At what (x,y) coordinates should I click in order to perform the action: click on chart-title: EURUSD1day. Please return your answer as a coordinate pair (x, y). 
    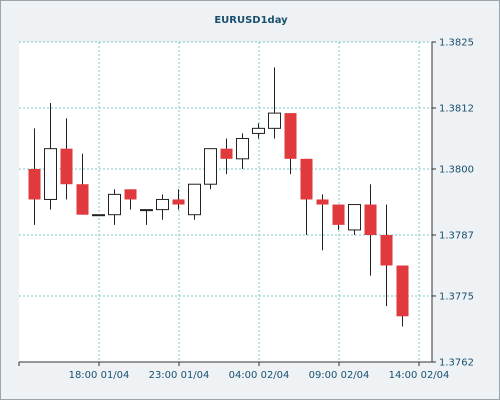
    Looking at the image, I should click on (251, 20).